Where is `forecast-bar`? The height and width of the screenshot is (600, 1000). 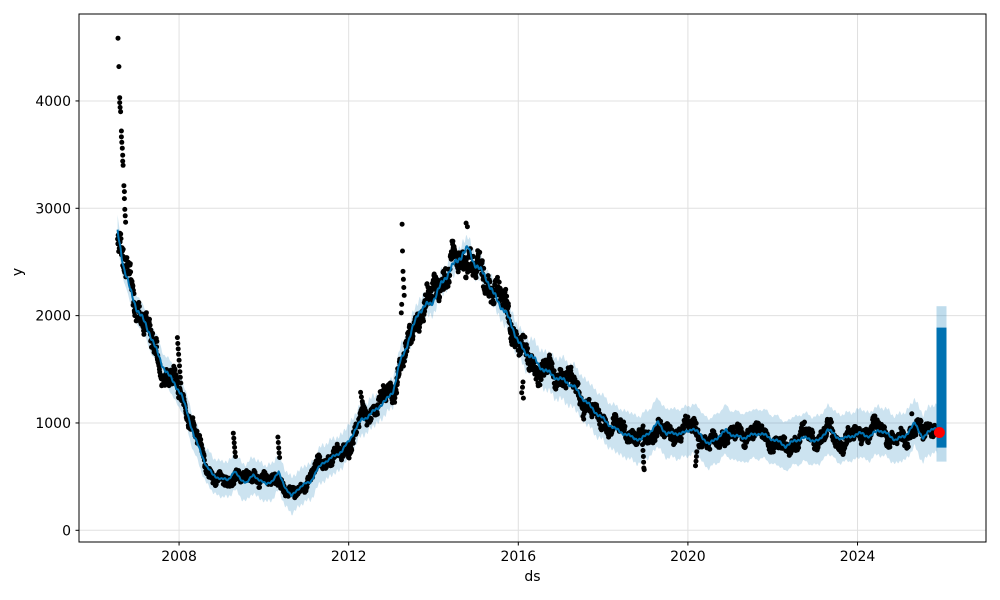 forecast-bar is located at coordinates (941, 387).